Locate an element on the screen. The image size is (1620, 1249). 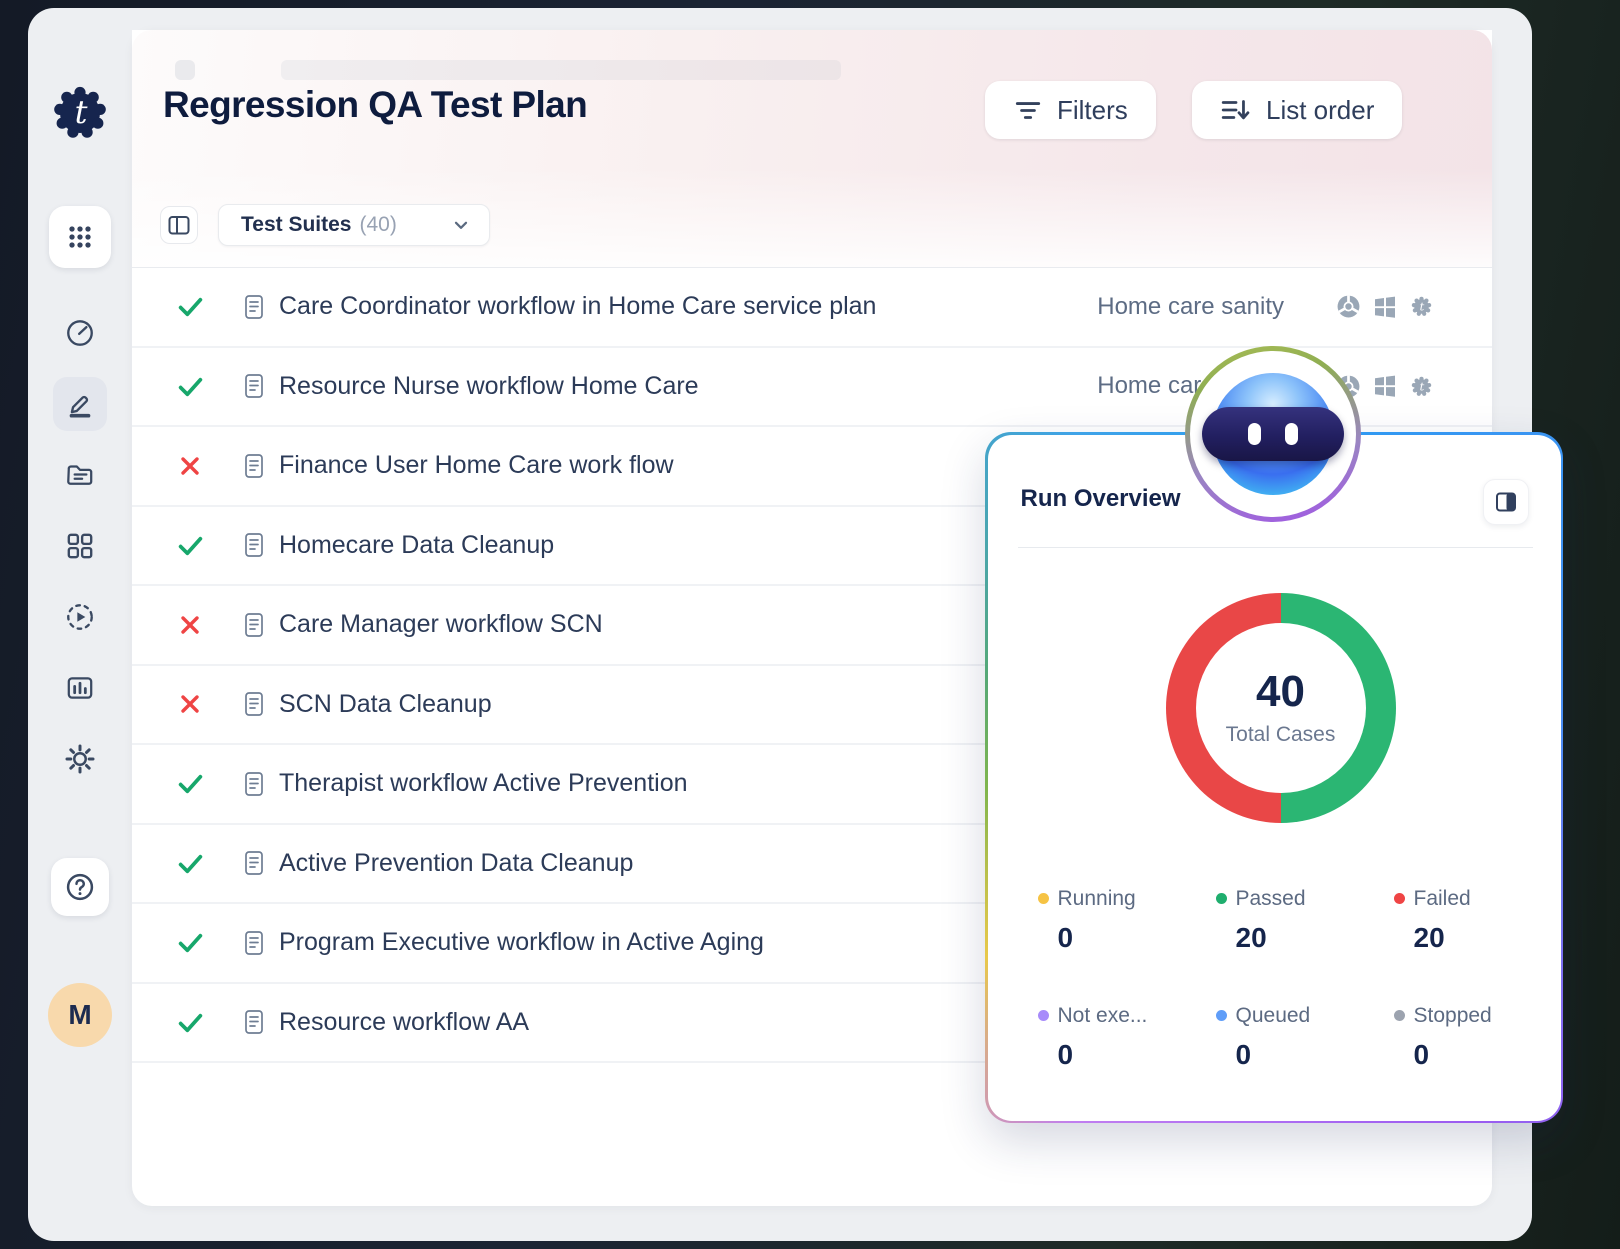
config-label: Home care sanity is located at coordinates (1190, 306).